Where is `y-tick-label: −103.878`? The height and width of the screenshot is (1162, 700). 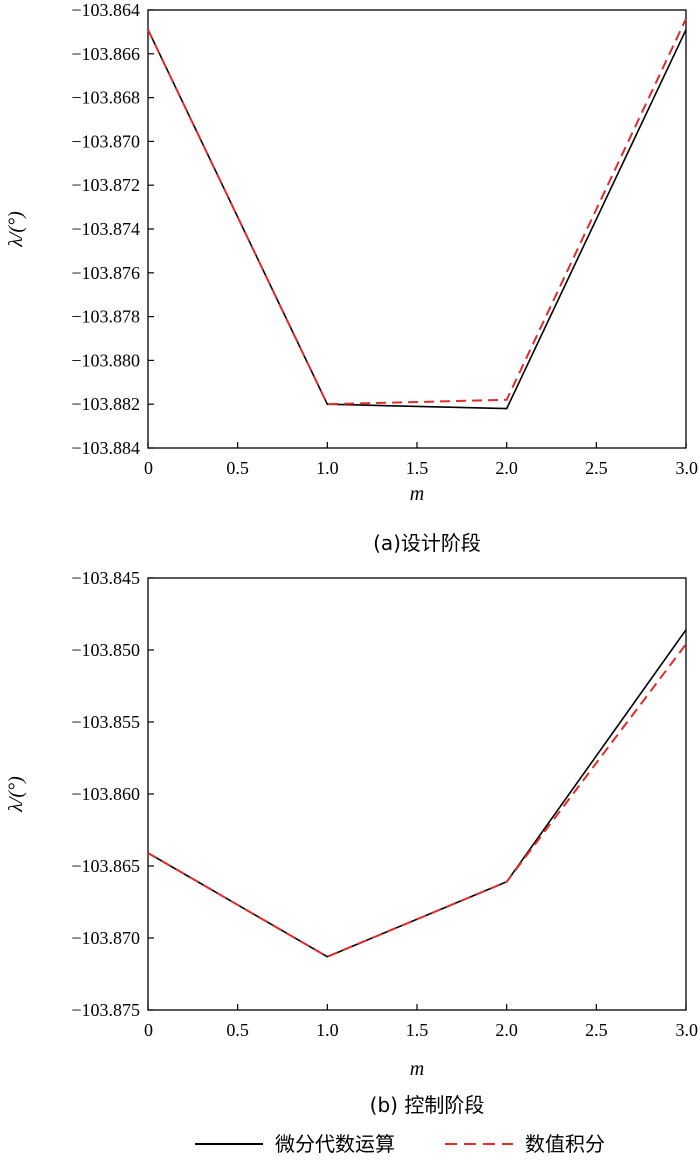
y-tick-label: −103.878 is located at coordinates (105, 317).